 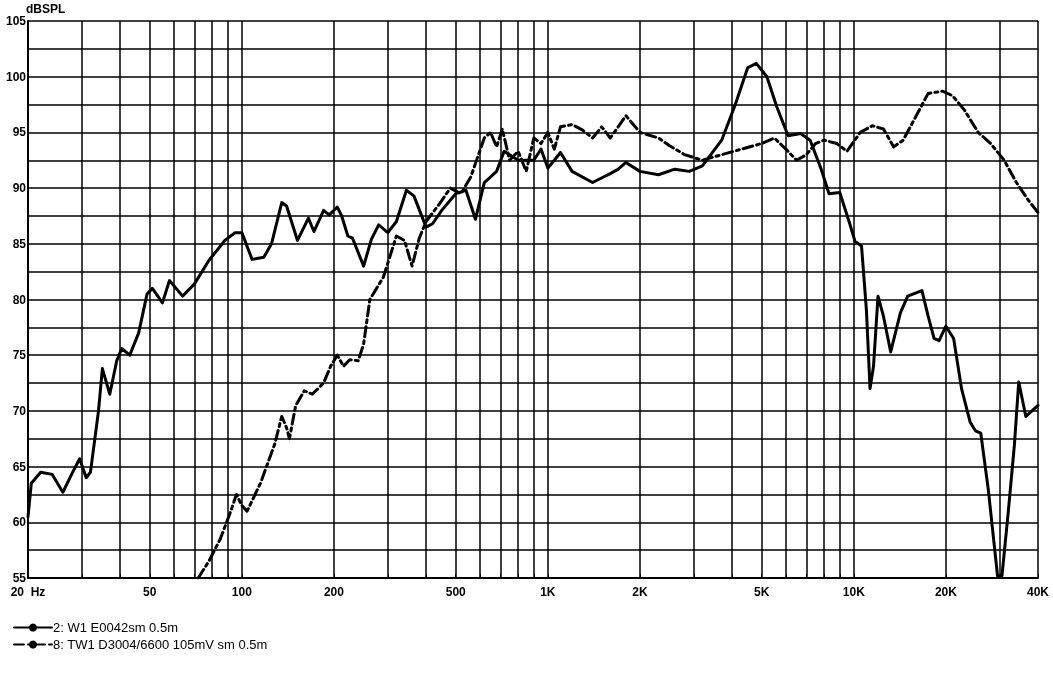 What do you see at coordinates (28, 592) in the screenshot?
I see `x-tick-label: 20 Hz` at bounding box center [28, 592].